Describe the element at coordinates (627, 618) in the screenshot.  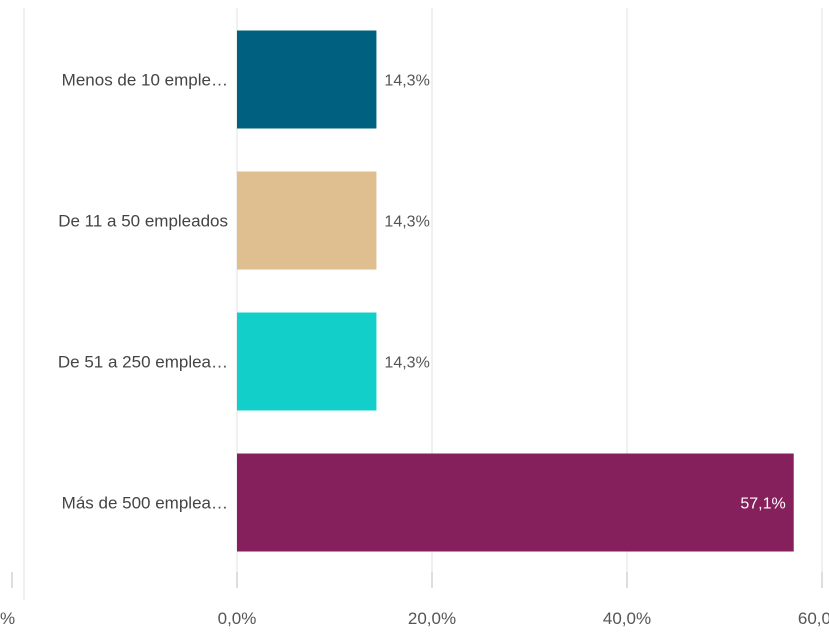
I see `x-tick-label: 40,0%` at that location.